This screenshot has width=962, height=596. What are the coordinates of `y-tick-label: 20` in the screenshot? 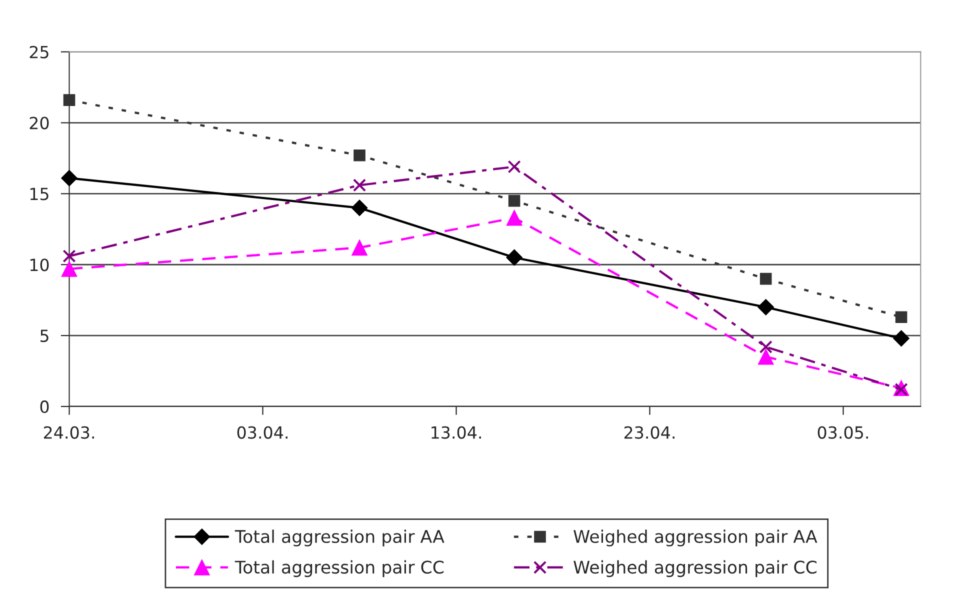 It's located at (39, 123).